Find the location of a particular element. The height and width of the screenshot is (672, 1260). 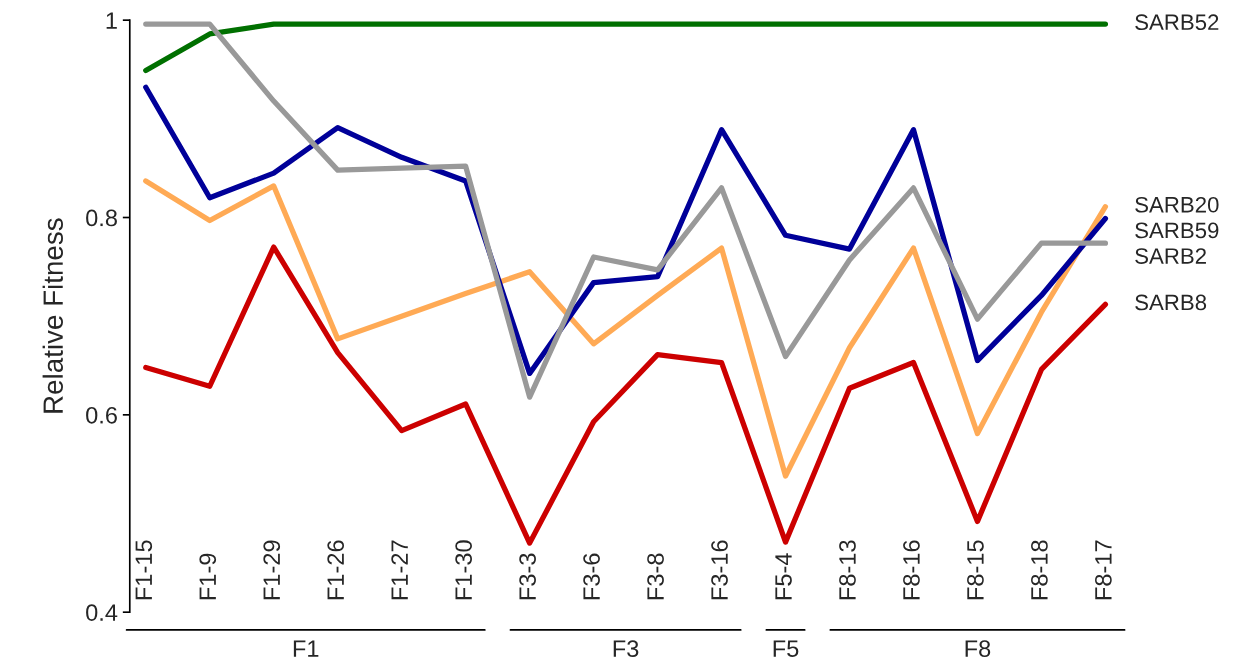

x-tick-label: F3-8 is located at coordinates (655, 576).